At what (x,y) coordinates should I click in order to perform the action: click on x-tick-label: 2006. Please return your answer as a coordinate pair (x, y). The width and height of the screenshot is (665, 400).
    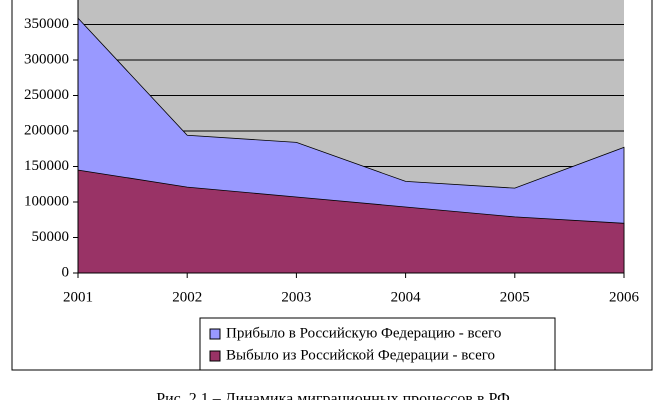
    Looking at the image, I should click on (624, 297).